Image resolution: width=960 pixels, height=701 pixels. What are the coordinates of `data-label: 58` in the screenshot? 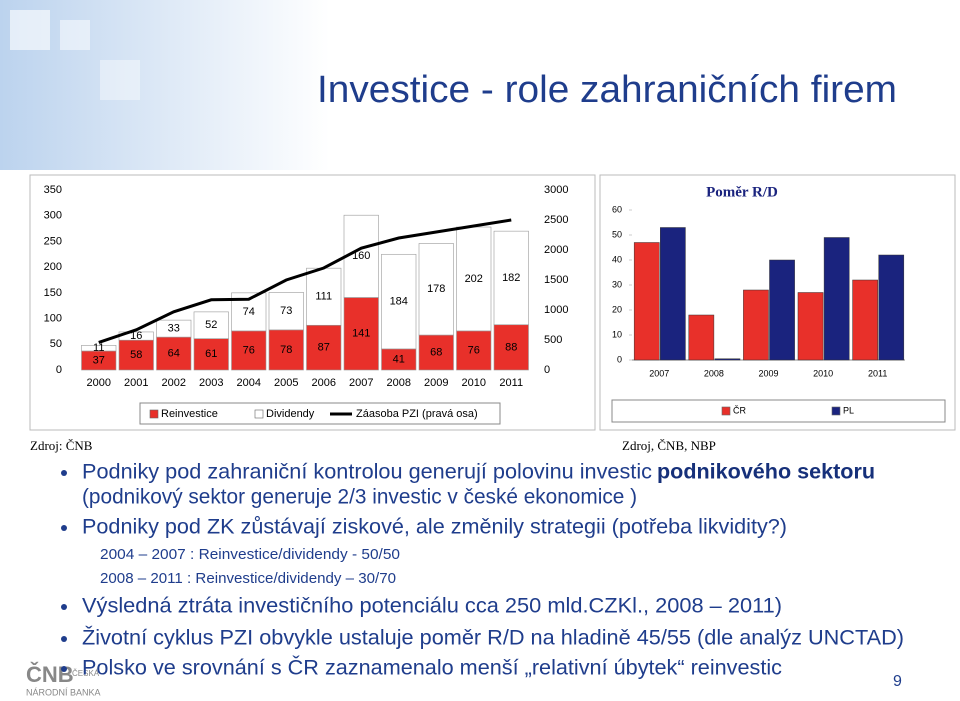 It's located at (136, 355).